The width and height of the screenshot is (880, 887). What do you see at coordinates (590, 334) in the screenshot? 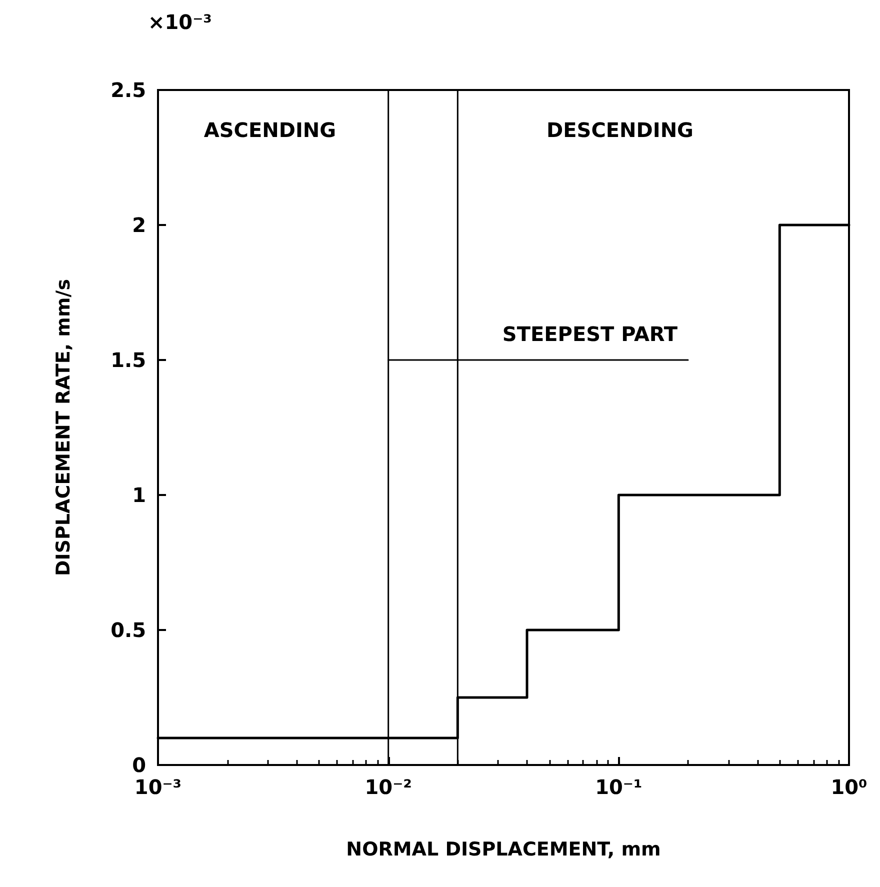
I see `annotation: STEEPEST PART` at bounding box center [590, 334].